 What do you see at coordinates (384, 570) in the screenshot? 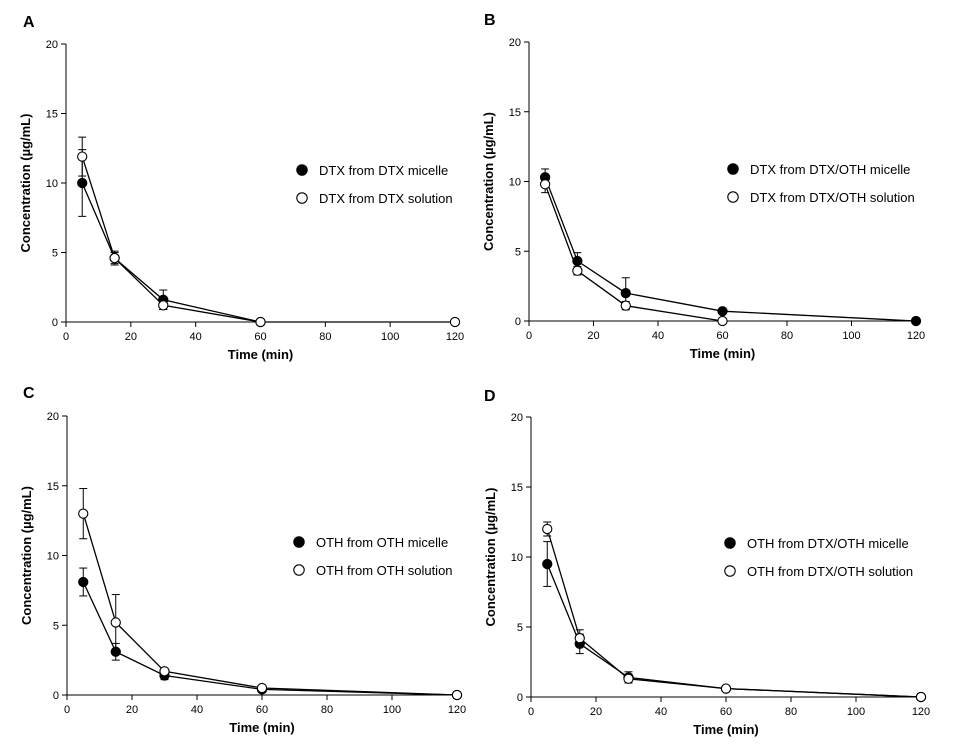
I see `legend-label-2: OTH from OTH solution` at bounding box center [384, 570].